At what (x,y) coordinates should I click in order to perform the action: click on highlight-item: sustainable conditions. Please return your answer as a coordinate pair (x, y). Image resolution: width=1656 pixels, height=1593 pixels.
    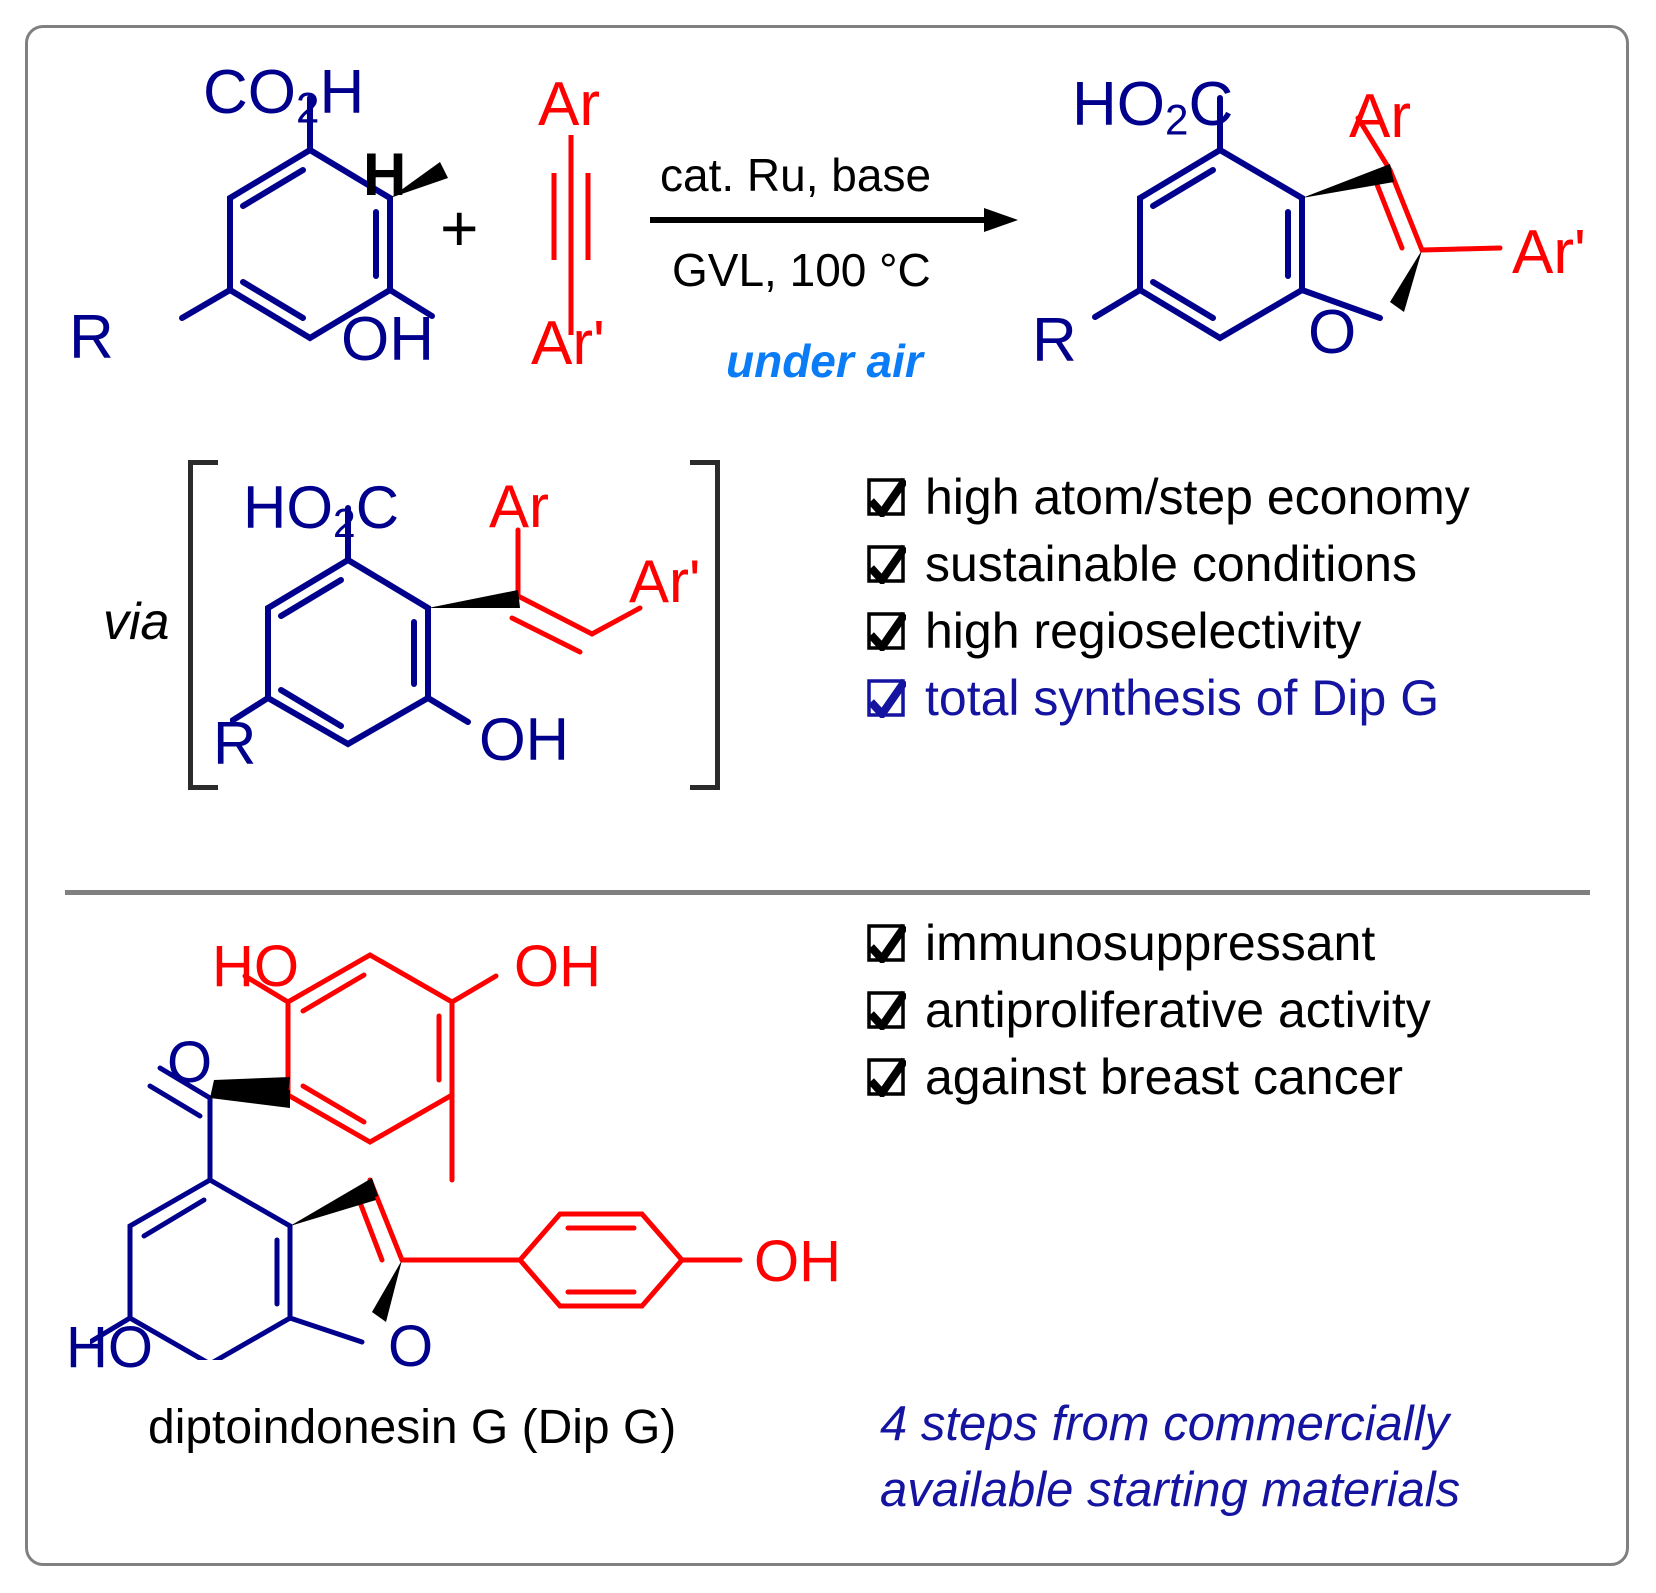
    Looking at the image, I should click on (1168, 564).